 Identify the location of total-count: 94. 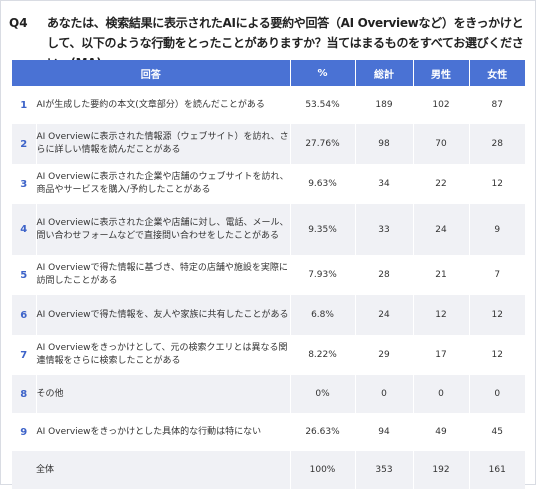
(384, 432).